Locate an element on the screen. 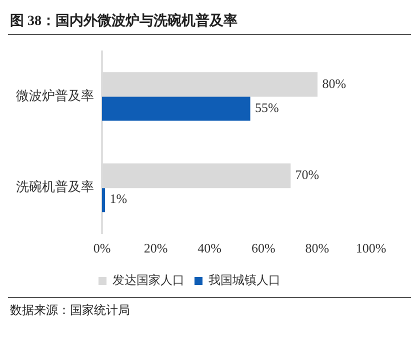  data-label: 80% is located at coordinates (334, 83).